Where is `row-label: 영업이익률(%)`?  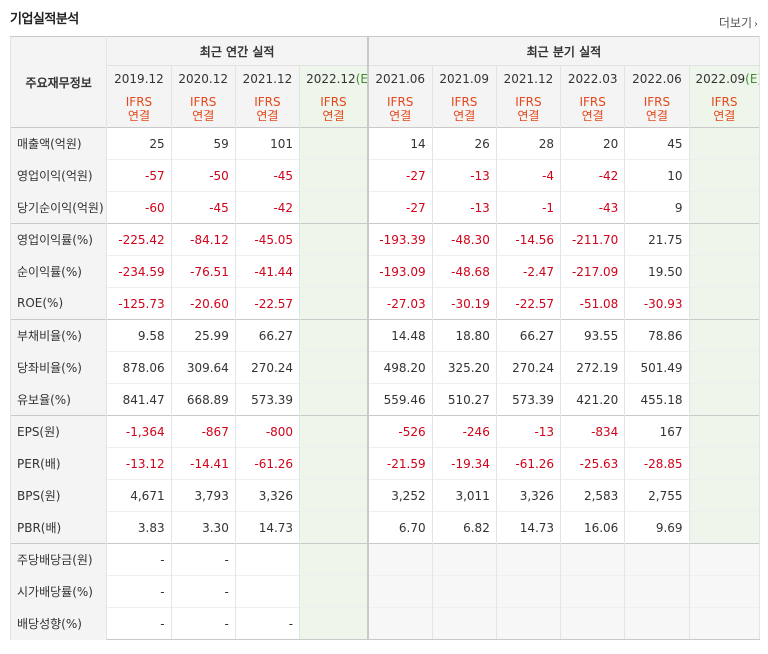 row-label: 영업이익률(%) is located at coordinates (58, 239).